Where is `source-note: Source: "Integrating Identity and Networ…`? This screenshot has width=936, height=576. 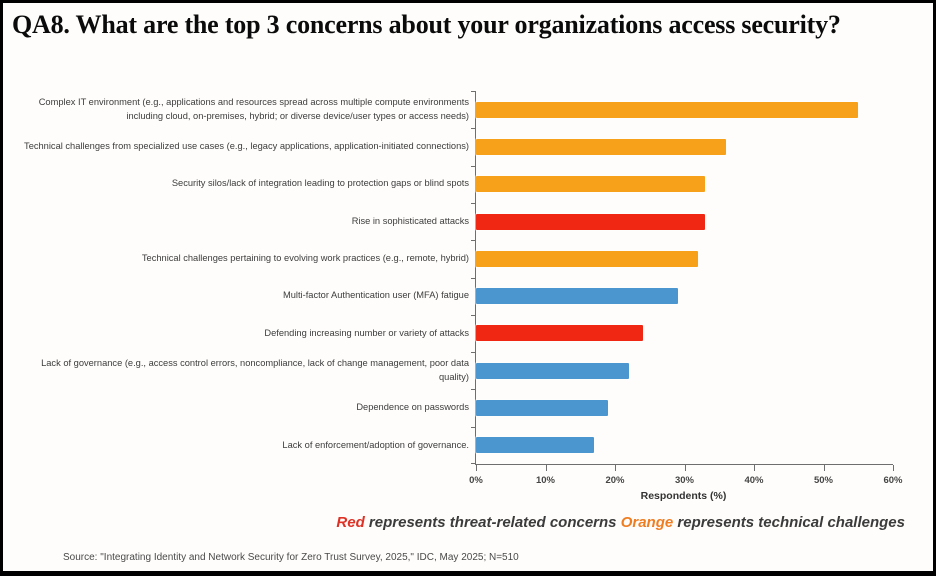
source-note: Source: "Integrating Identity and Networ… is located at coordinates (291, 557).